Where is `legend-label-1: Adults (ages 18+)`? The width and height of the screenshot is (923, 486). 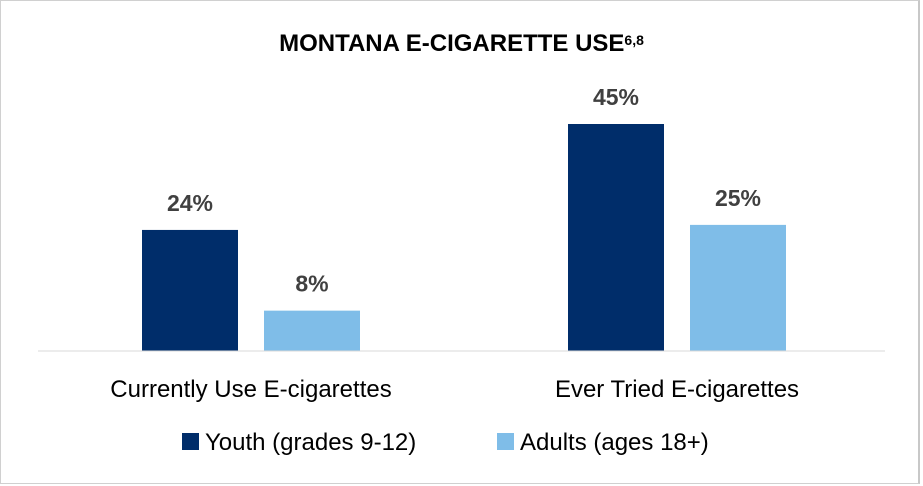
legend-label-1: Adults (ages 18+) is located at coordinates (614, 442).